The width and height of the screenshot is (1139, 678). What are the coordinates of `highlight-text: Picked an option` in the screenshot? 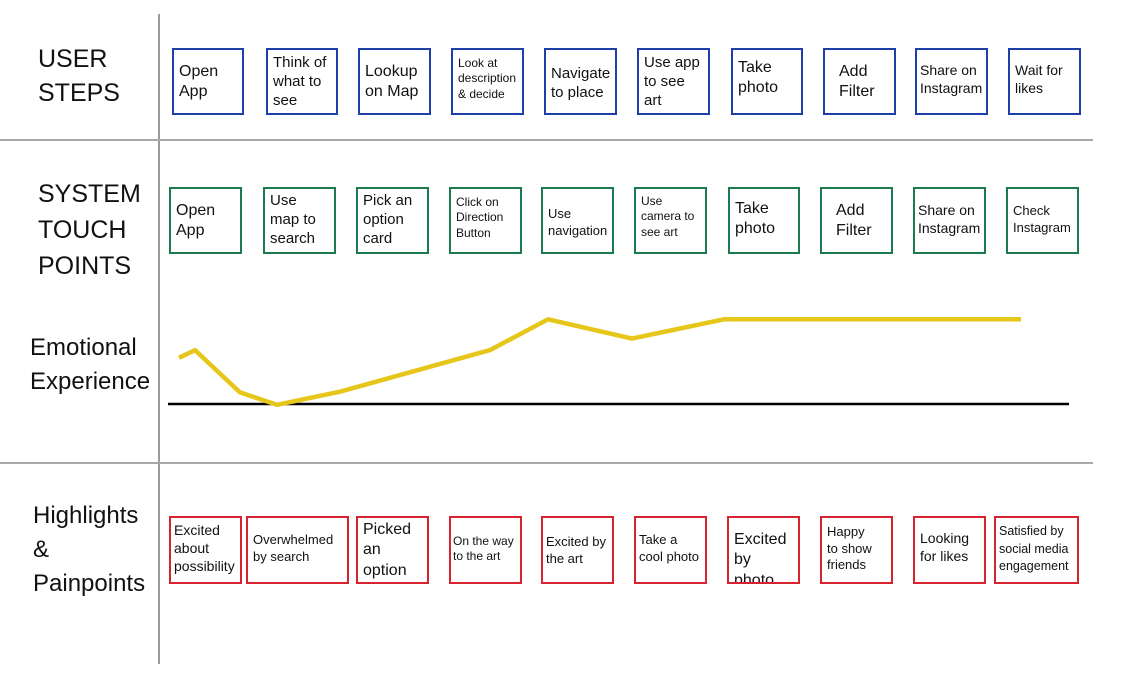 It's located at (387, 550).